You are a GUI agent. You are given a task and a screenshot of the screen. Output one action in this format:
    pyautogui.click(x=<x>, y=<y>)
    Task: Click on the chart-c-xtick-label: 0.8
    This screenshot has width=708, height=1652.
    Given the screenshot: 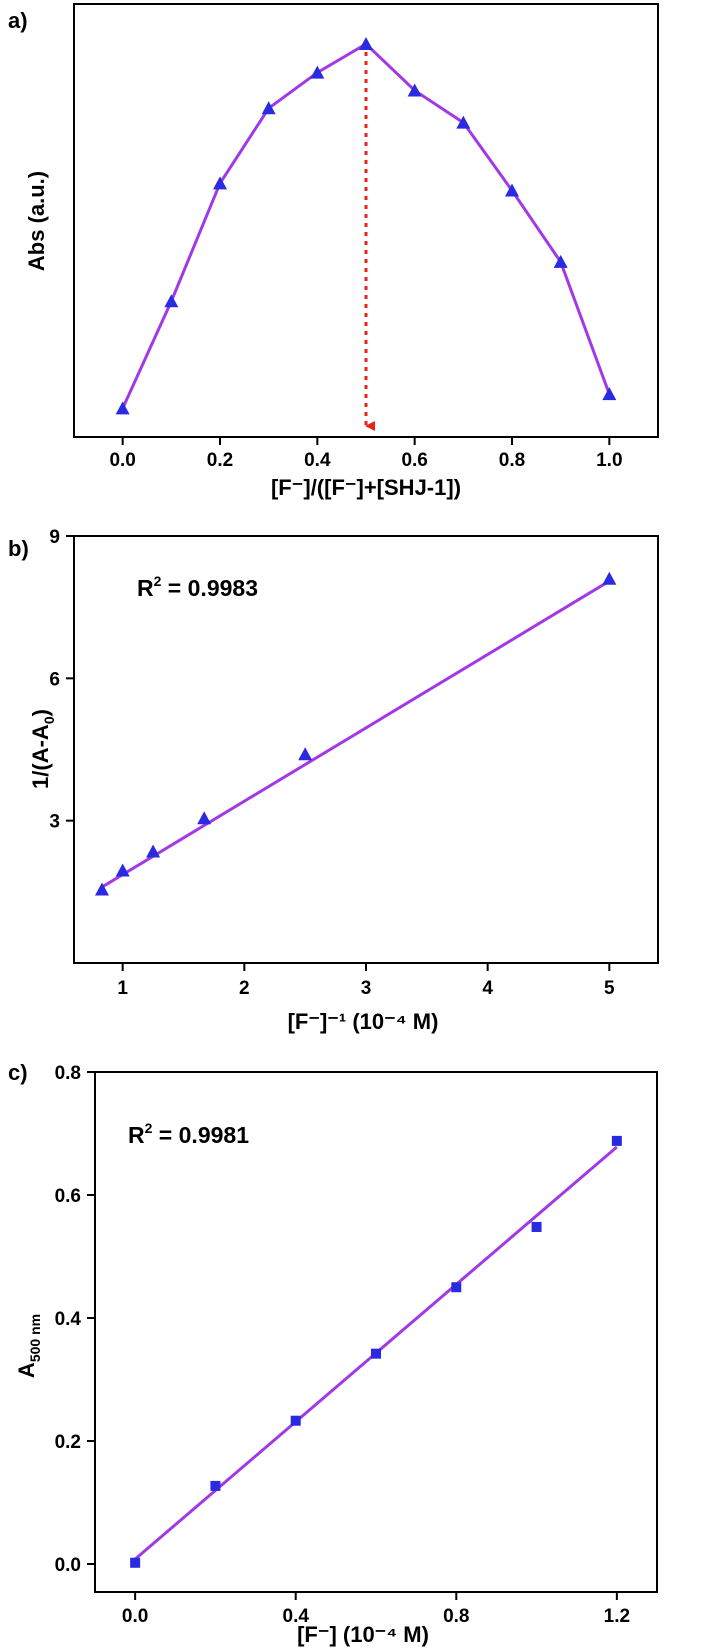 What is the action you would take?
    pyautogui.click(x=456, y=1616)
    